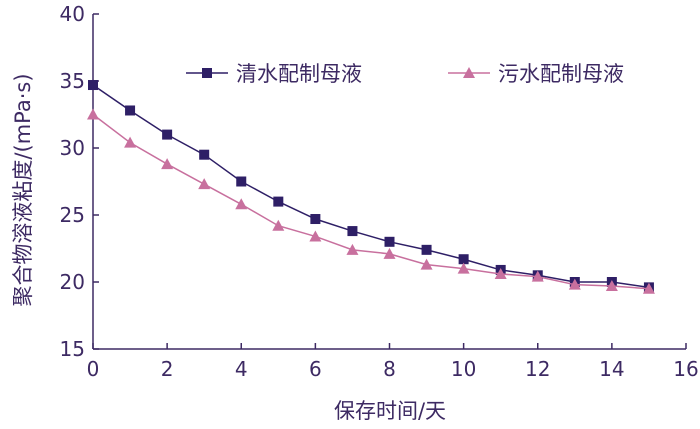  I want to click on y-tick-label-1: 20, so click(72, 282).